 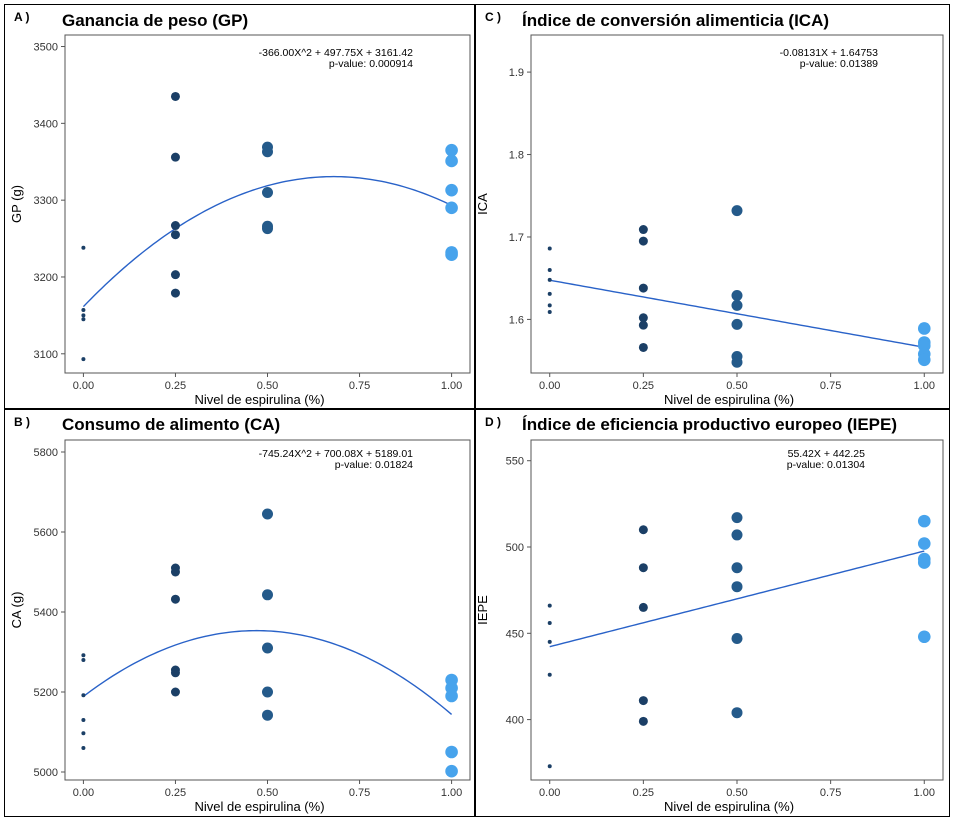 I want to click on y-tick-label: 5400, so click(x=46, y=613).